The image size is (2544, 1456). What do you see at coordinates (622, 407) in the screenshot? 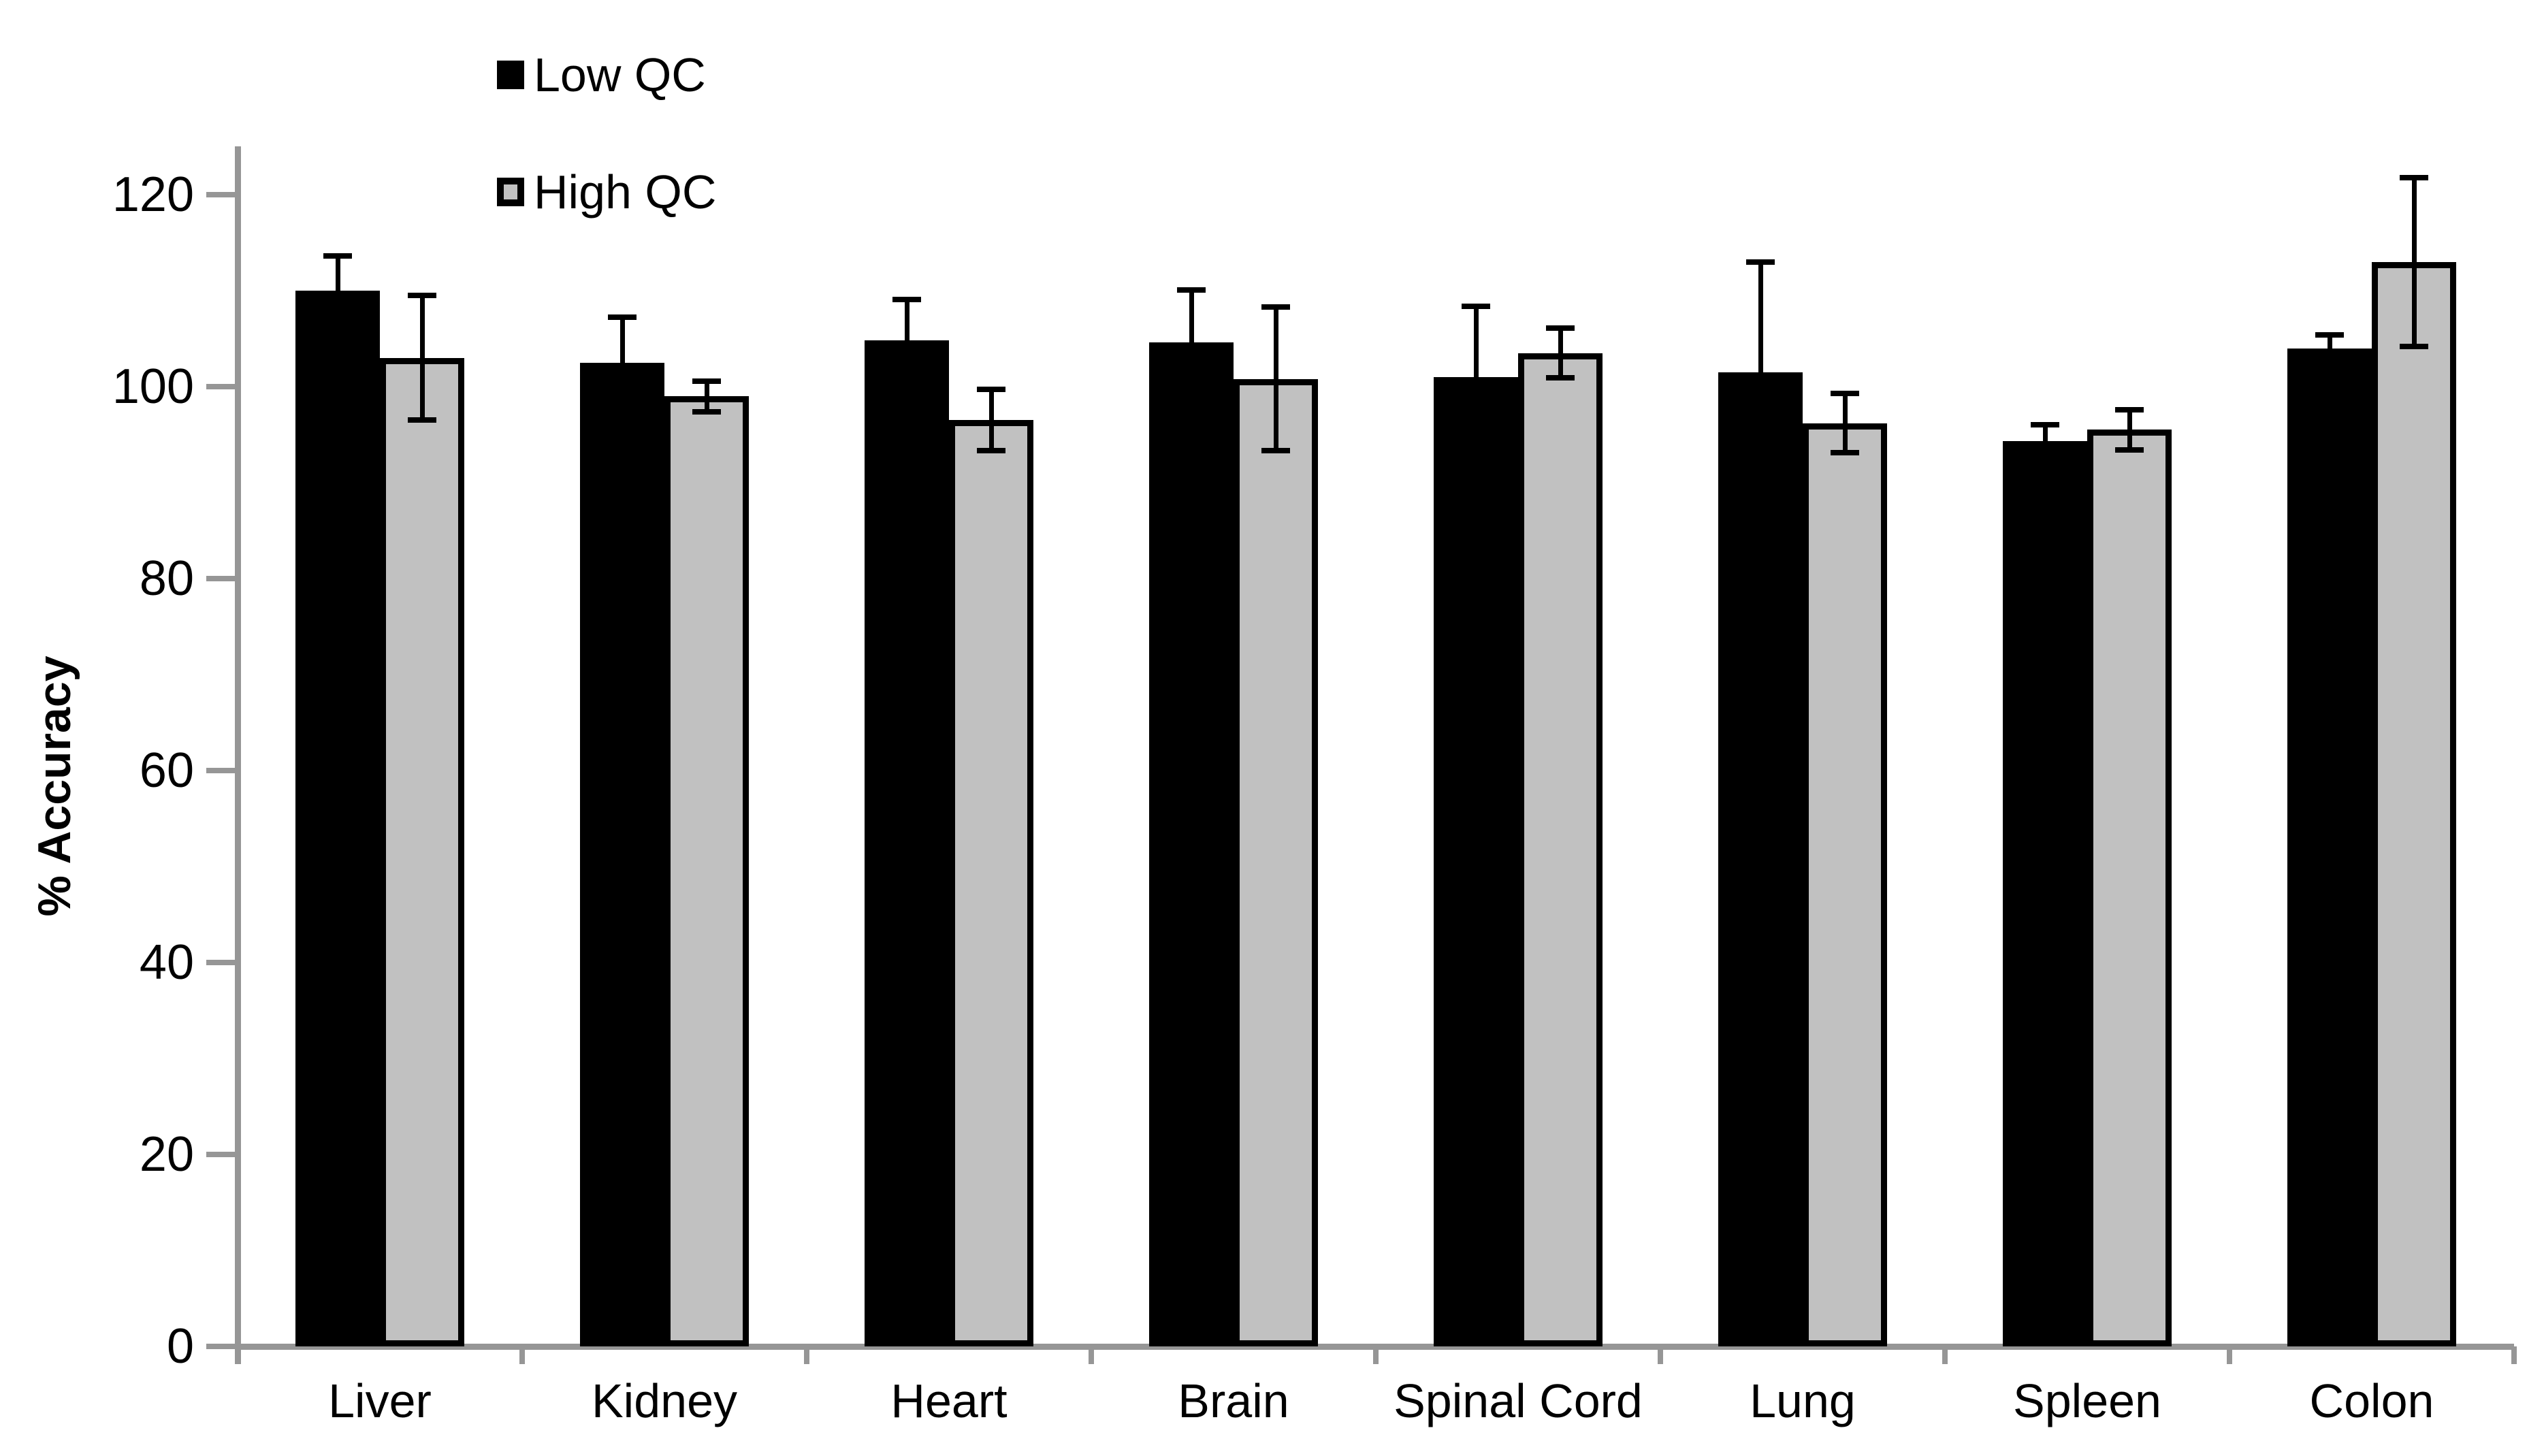
I see `error-bar-cap-bottom-low-qc-kidney` at bounding box center [622, 407].